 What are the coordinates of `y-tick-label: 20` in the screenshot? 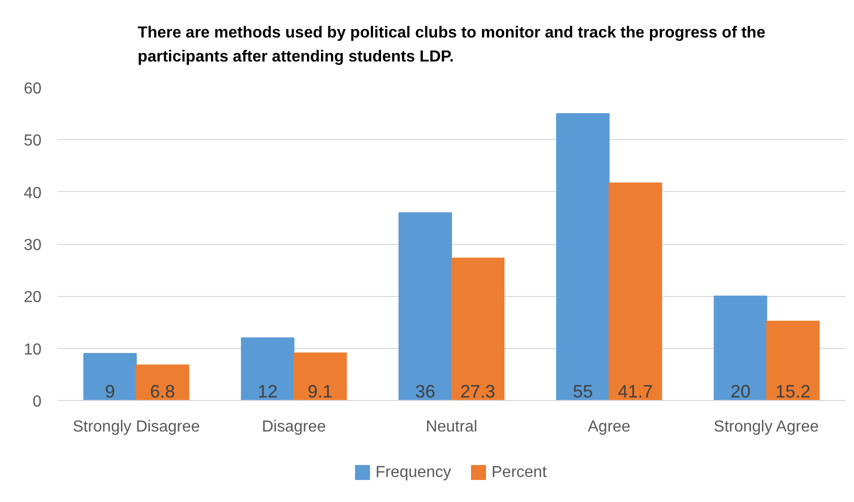 It's located at (33, 297).